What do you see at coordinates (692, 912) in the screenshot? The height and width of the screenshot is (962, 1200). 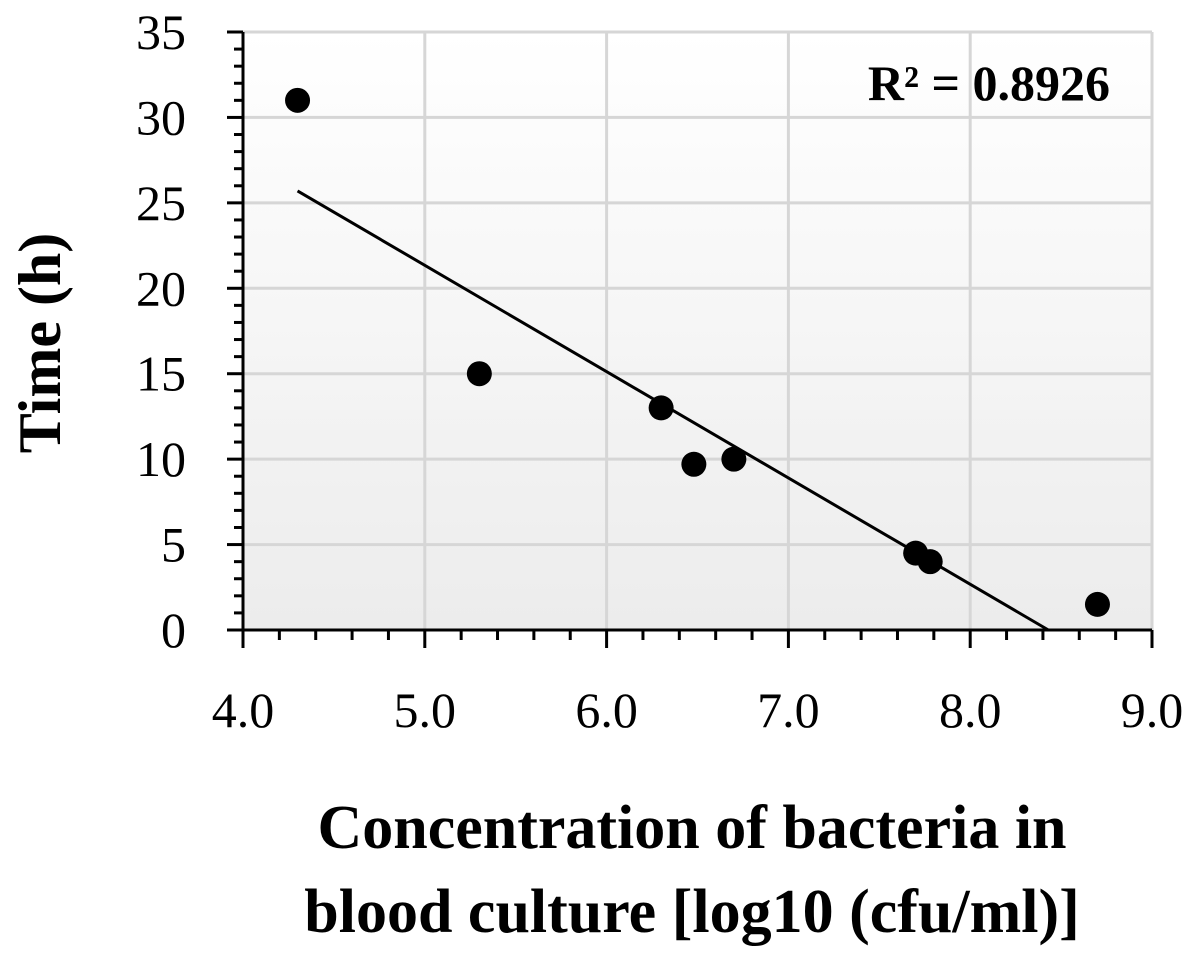 I see `x-axis-title-line-2: blood culture [log10 (cfu/ml)]` at bounding box center [692, 912].